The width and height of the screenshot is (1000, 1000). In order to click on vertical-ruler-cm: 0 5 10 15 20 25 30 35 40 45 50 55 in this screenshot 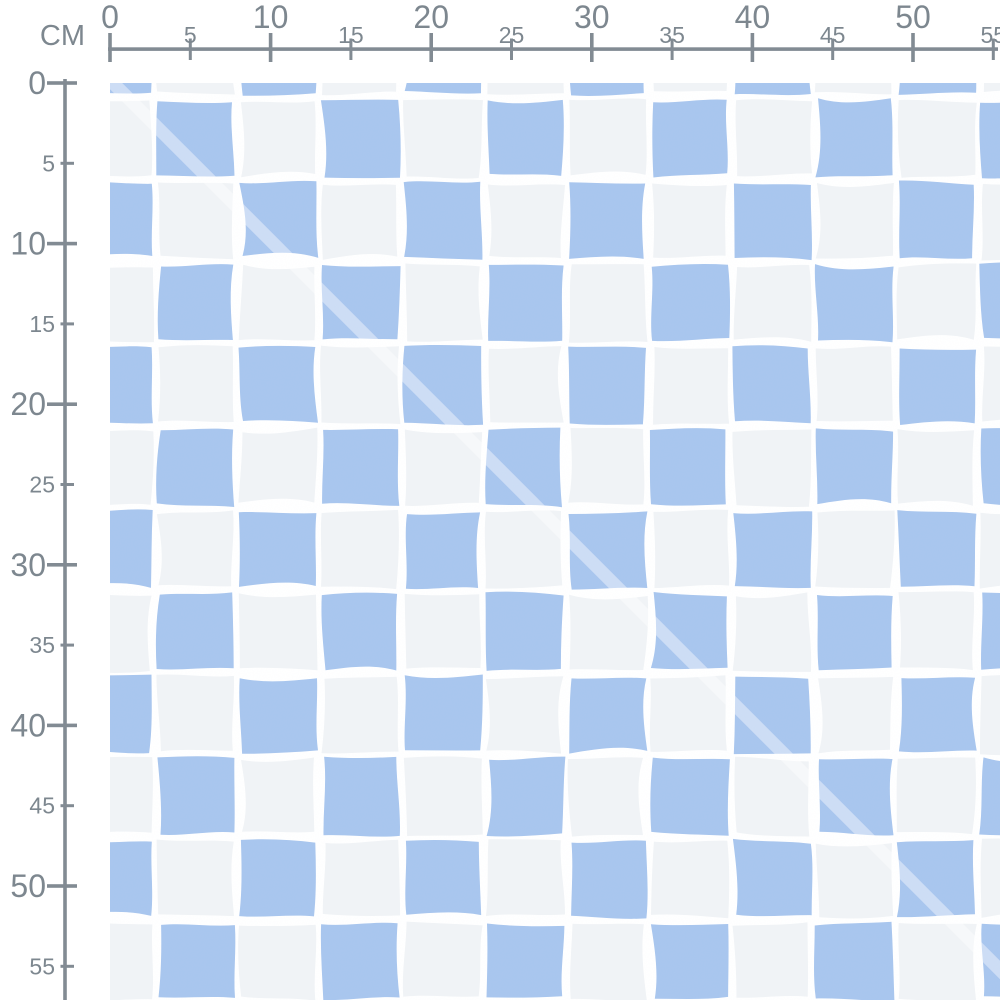, I will do `click(43, 532)`.